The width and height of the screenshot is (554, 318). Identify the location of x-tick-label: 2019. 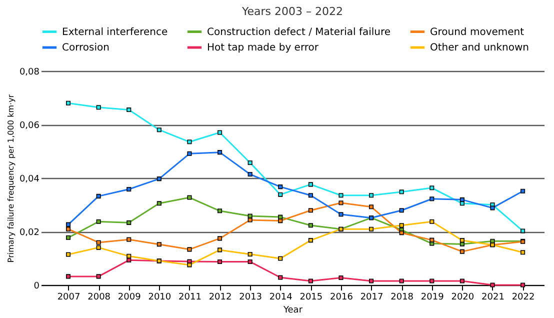
(432, 297).